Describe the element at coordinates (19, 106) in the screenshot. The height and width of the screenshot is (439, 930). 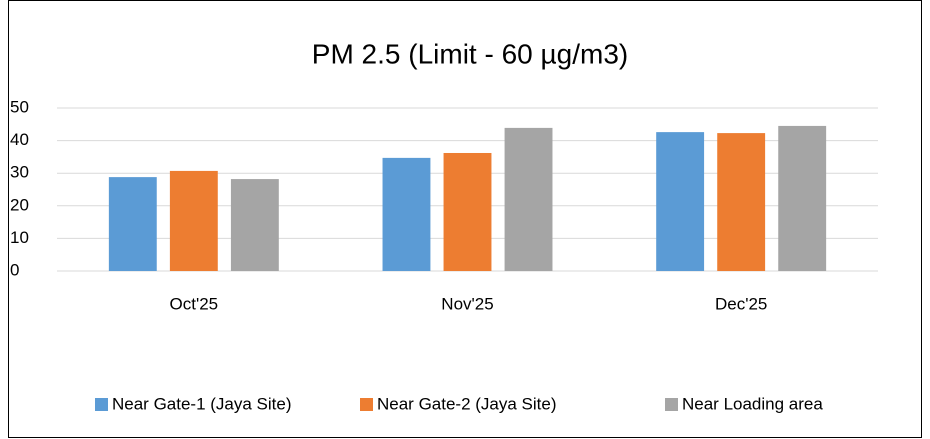
I see `y-tick-label: 50` at that location.